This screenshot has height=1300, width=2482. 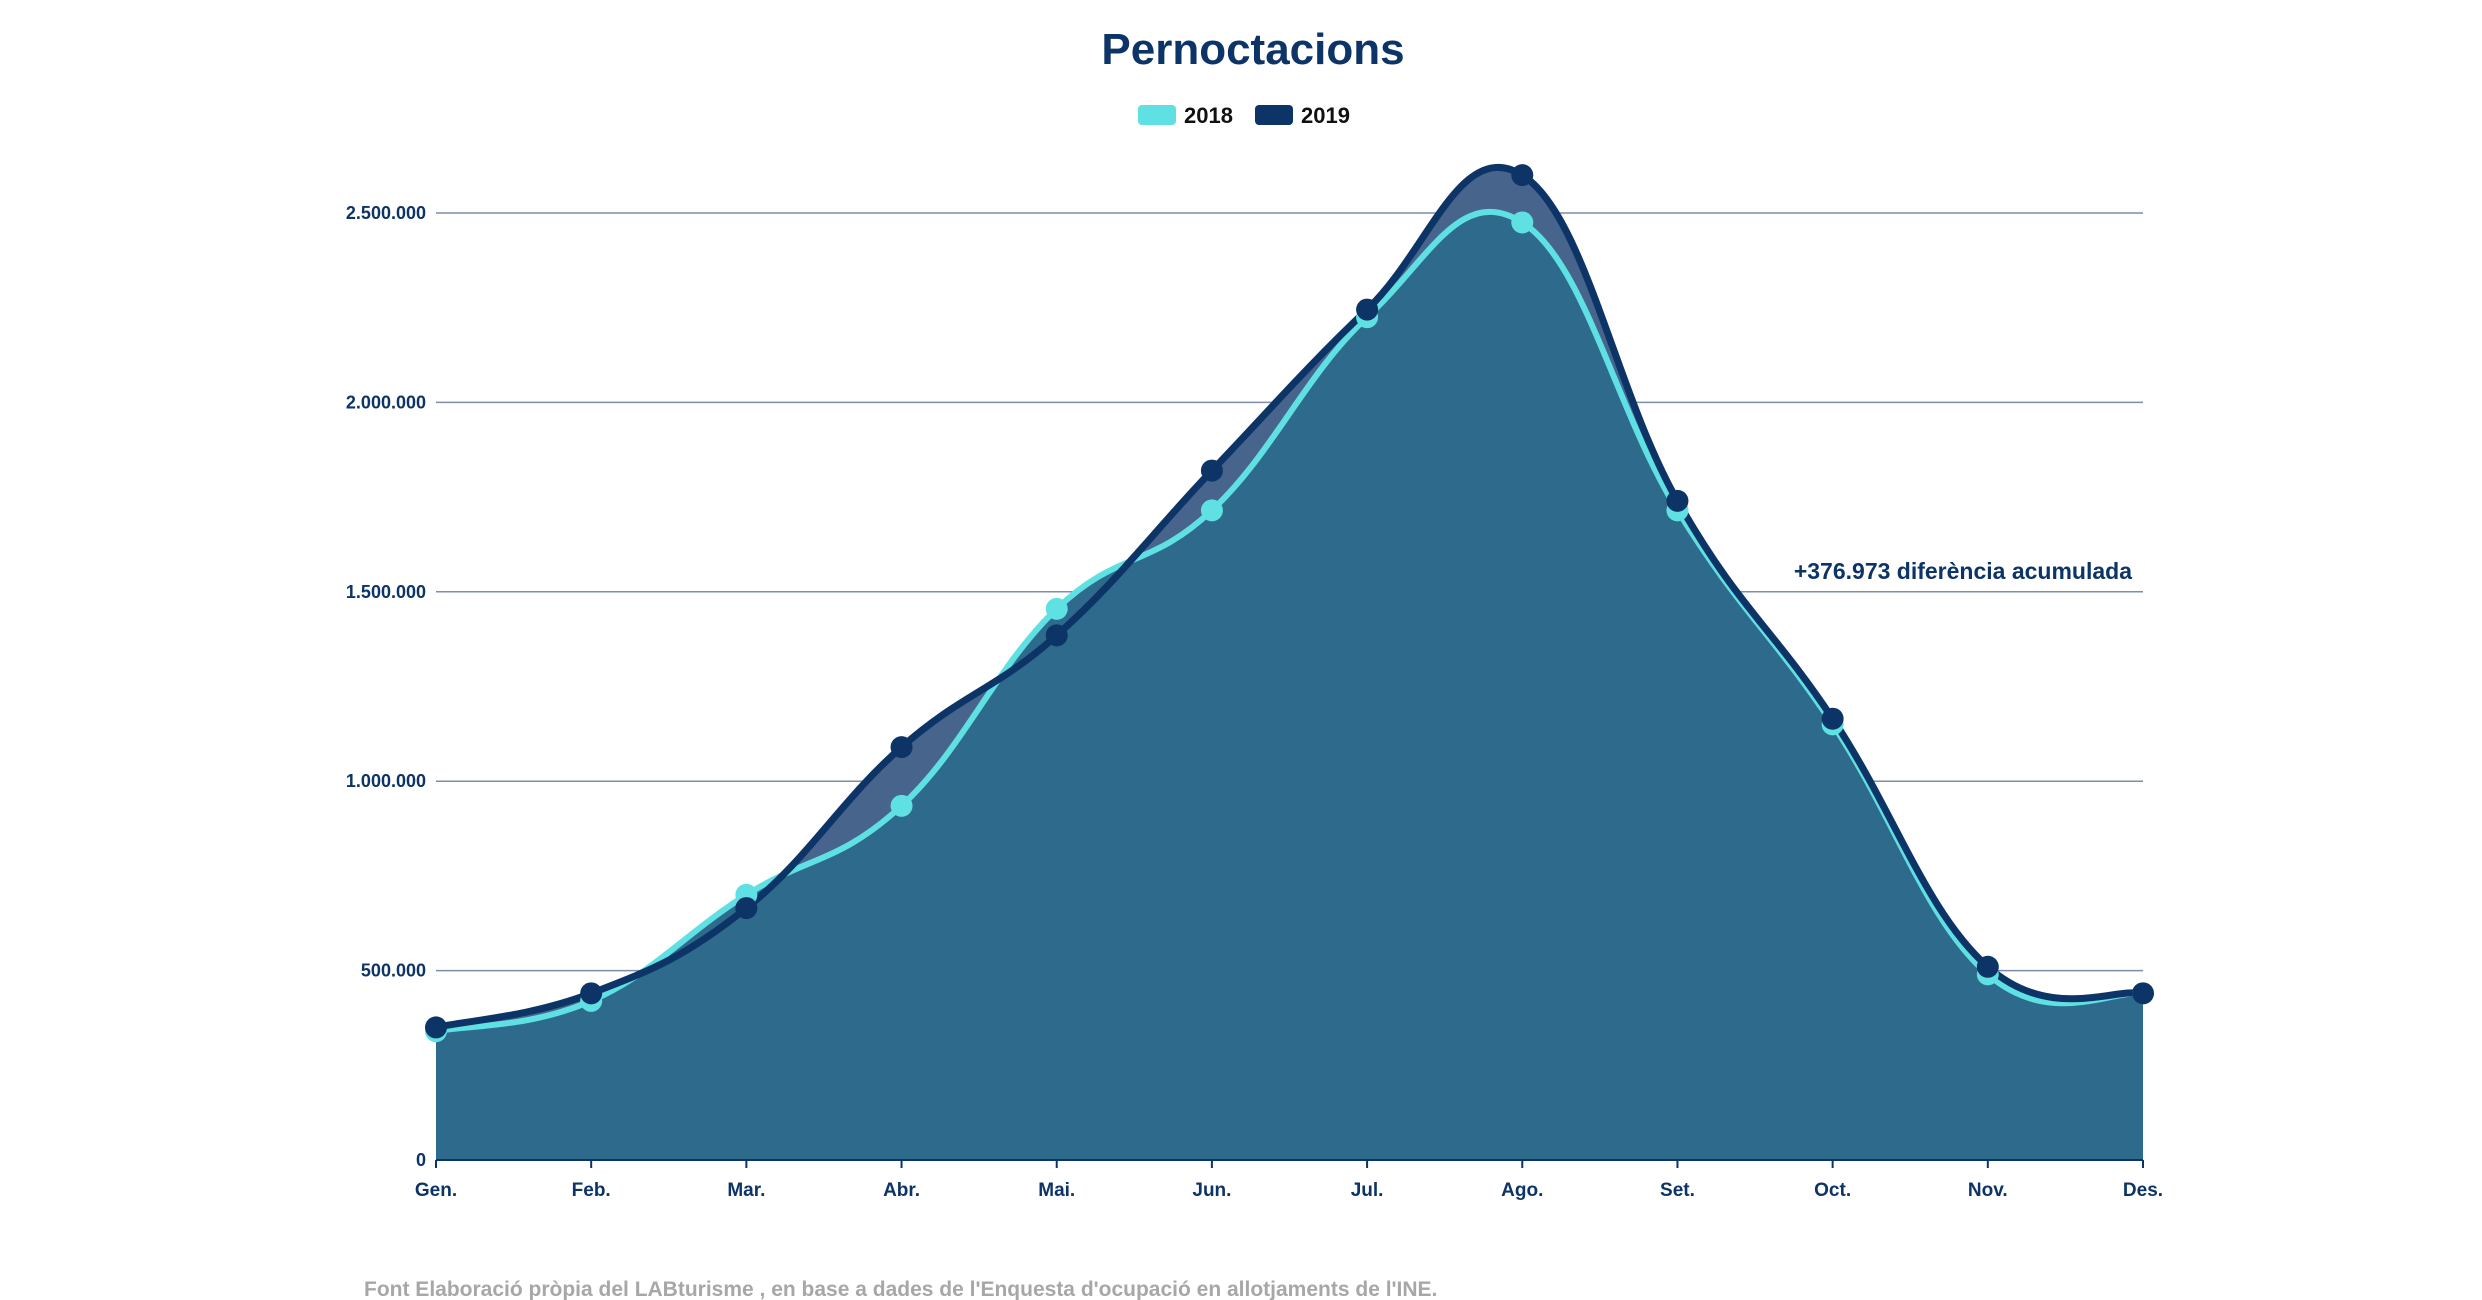 I want to click on point-2018-Abr, so click(x=901, y=805).